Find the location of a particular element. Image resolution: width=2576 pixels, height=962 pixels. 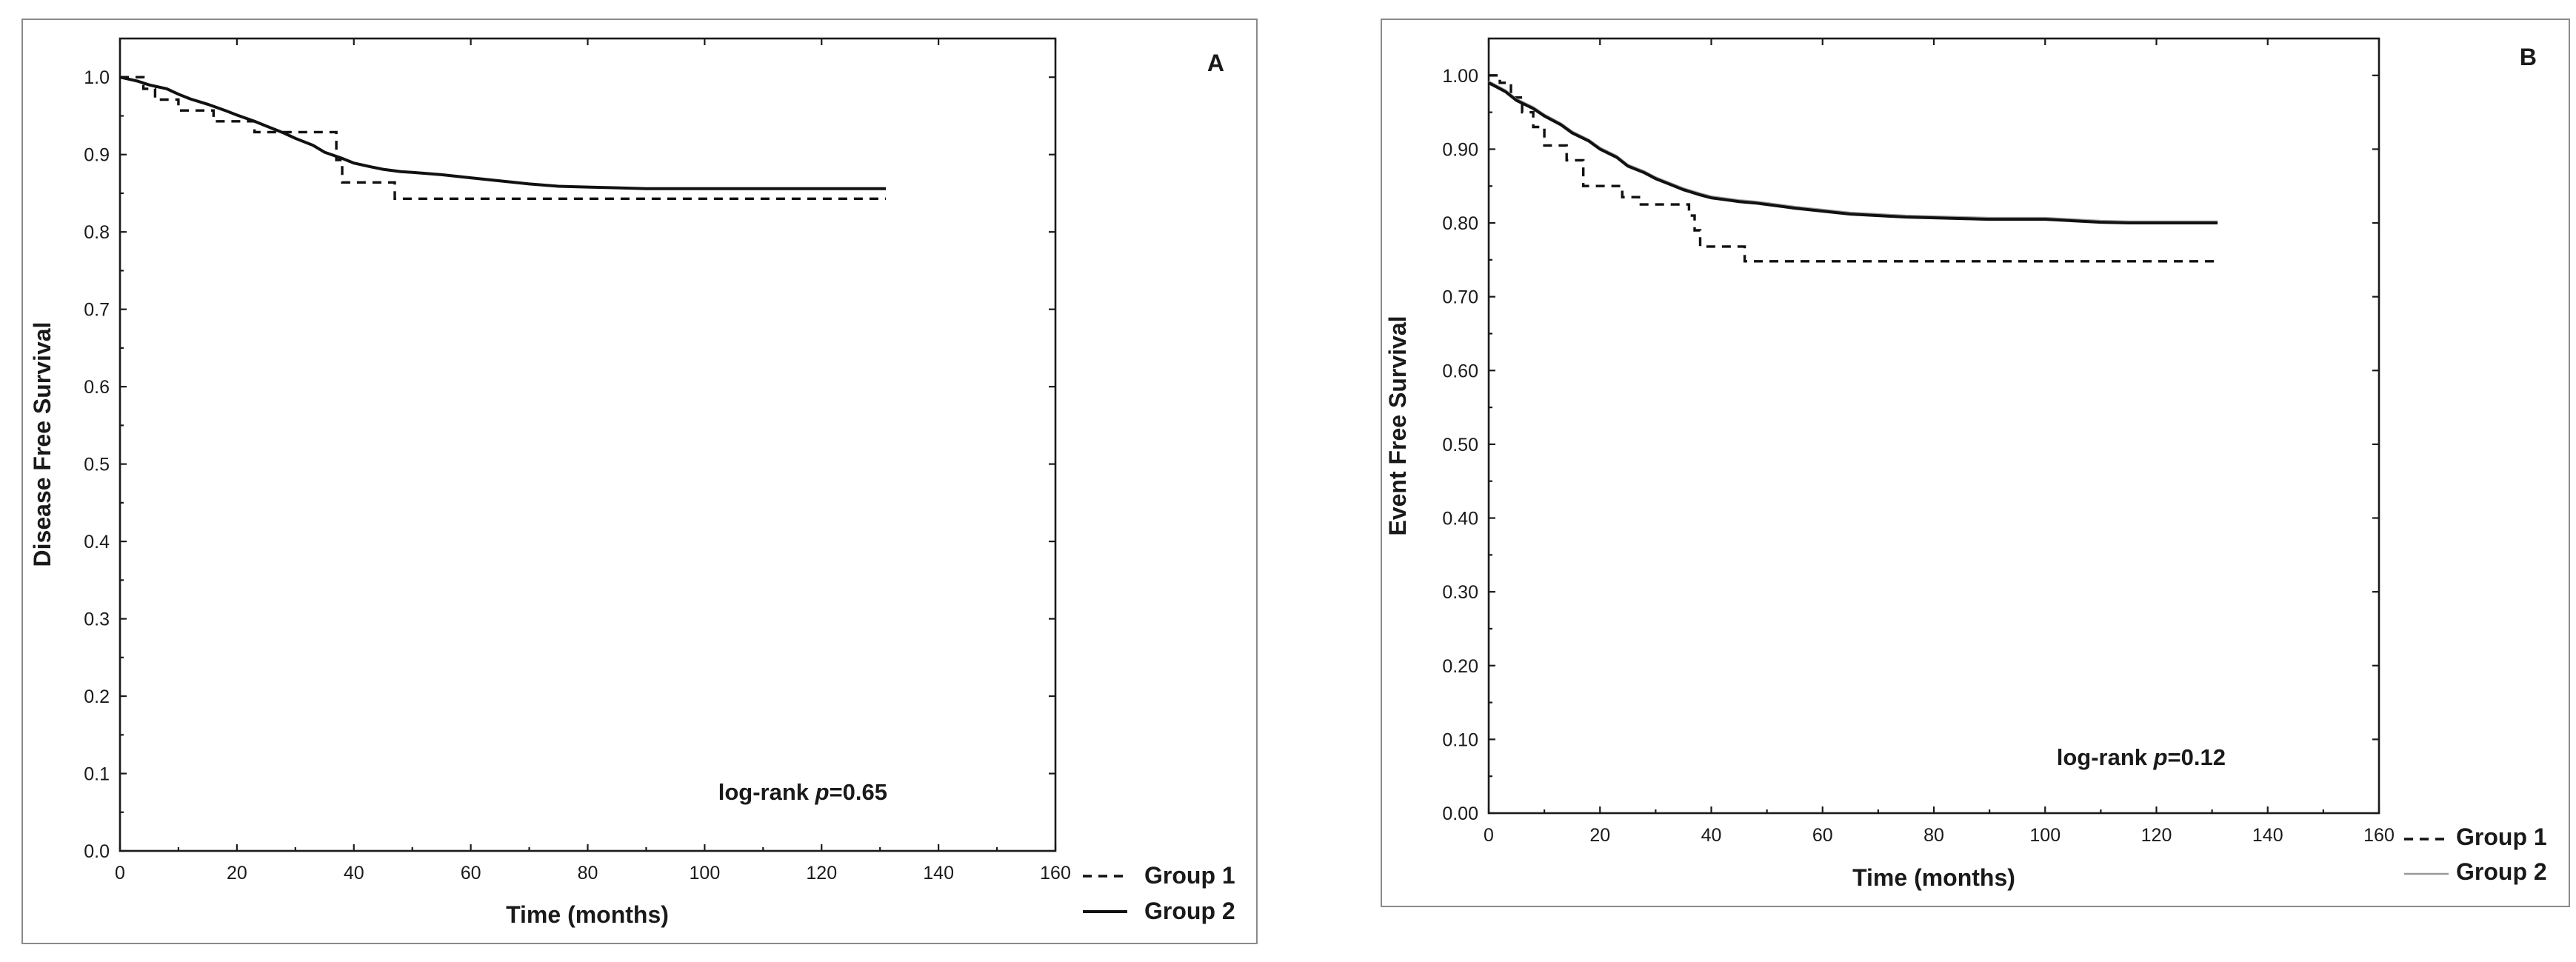

panel-a-logrank-annotation: log-rank p=0.65 is located at coordinates (802, 792).